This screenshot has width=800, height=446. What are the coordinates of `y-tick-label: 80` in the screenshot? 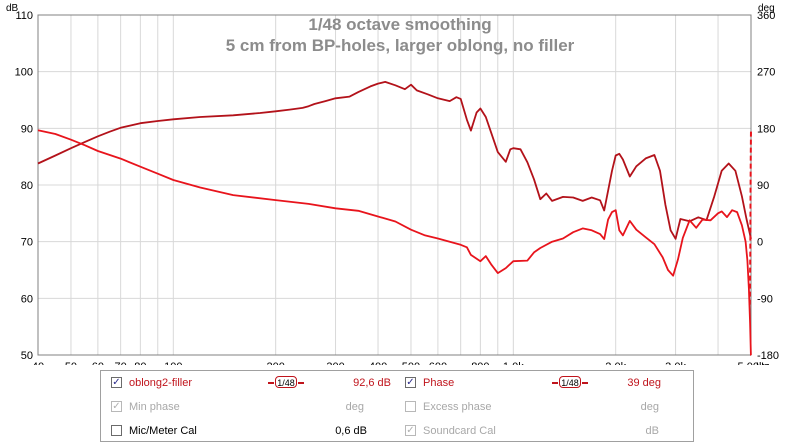 It's located at (27, 186).